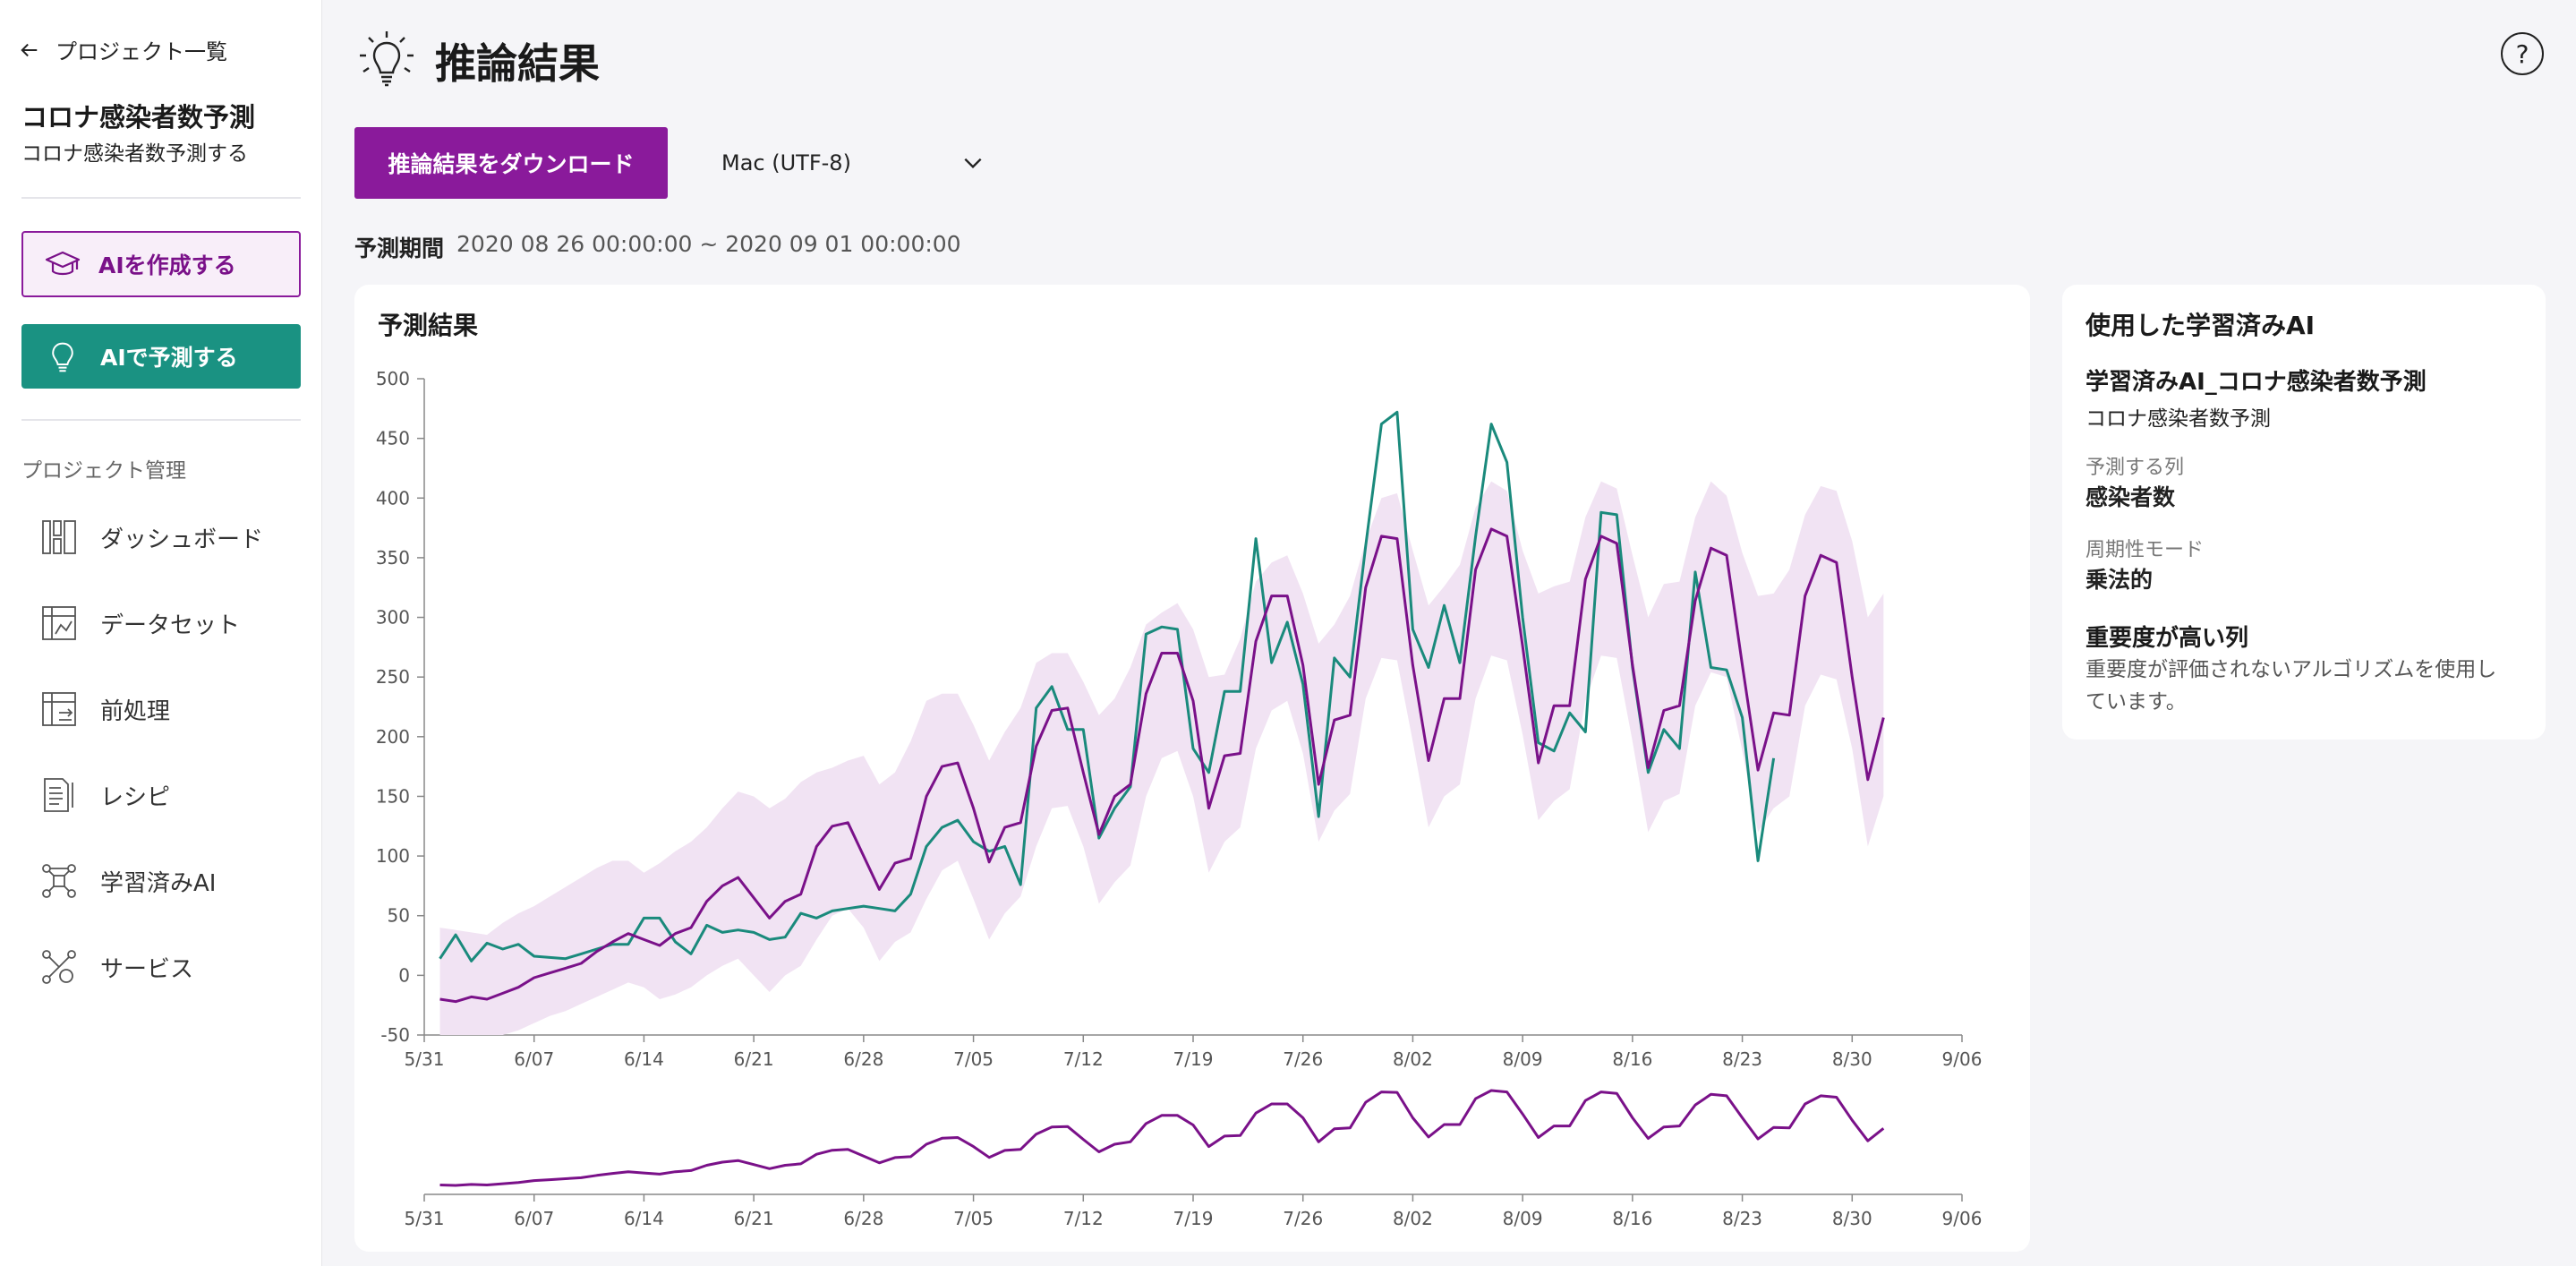  Describe the element at coordinates (644, 1059) in the screenshot. I see `x-tick-label: 6/14` at that location.